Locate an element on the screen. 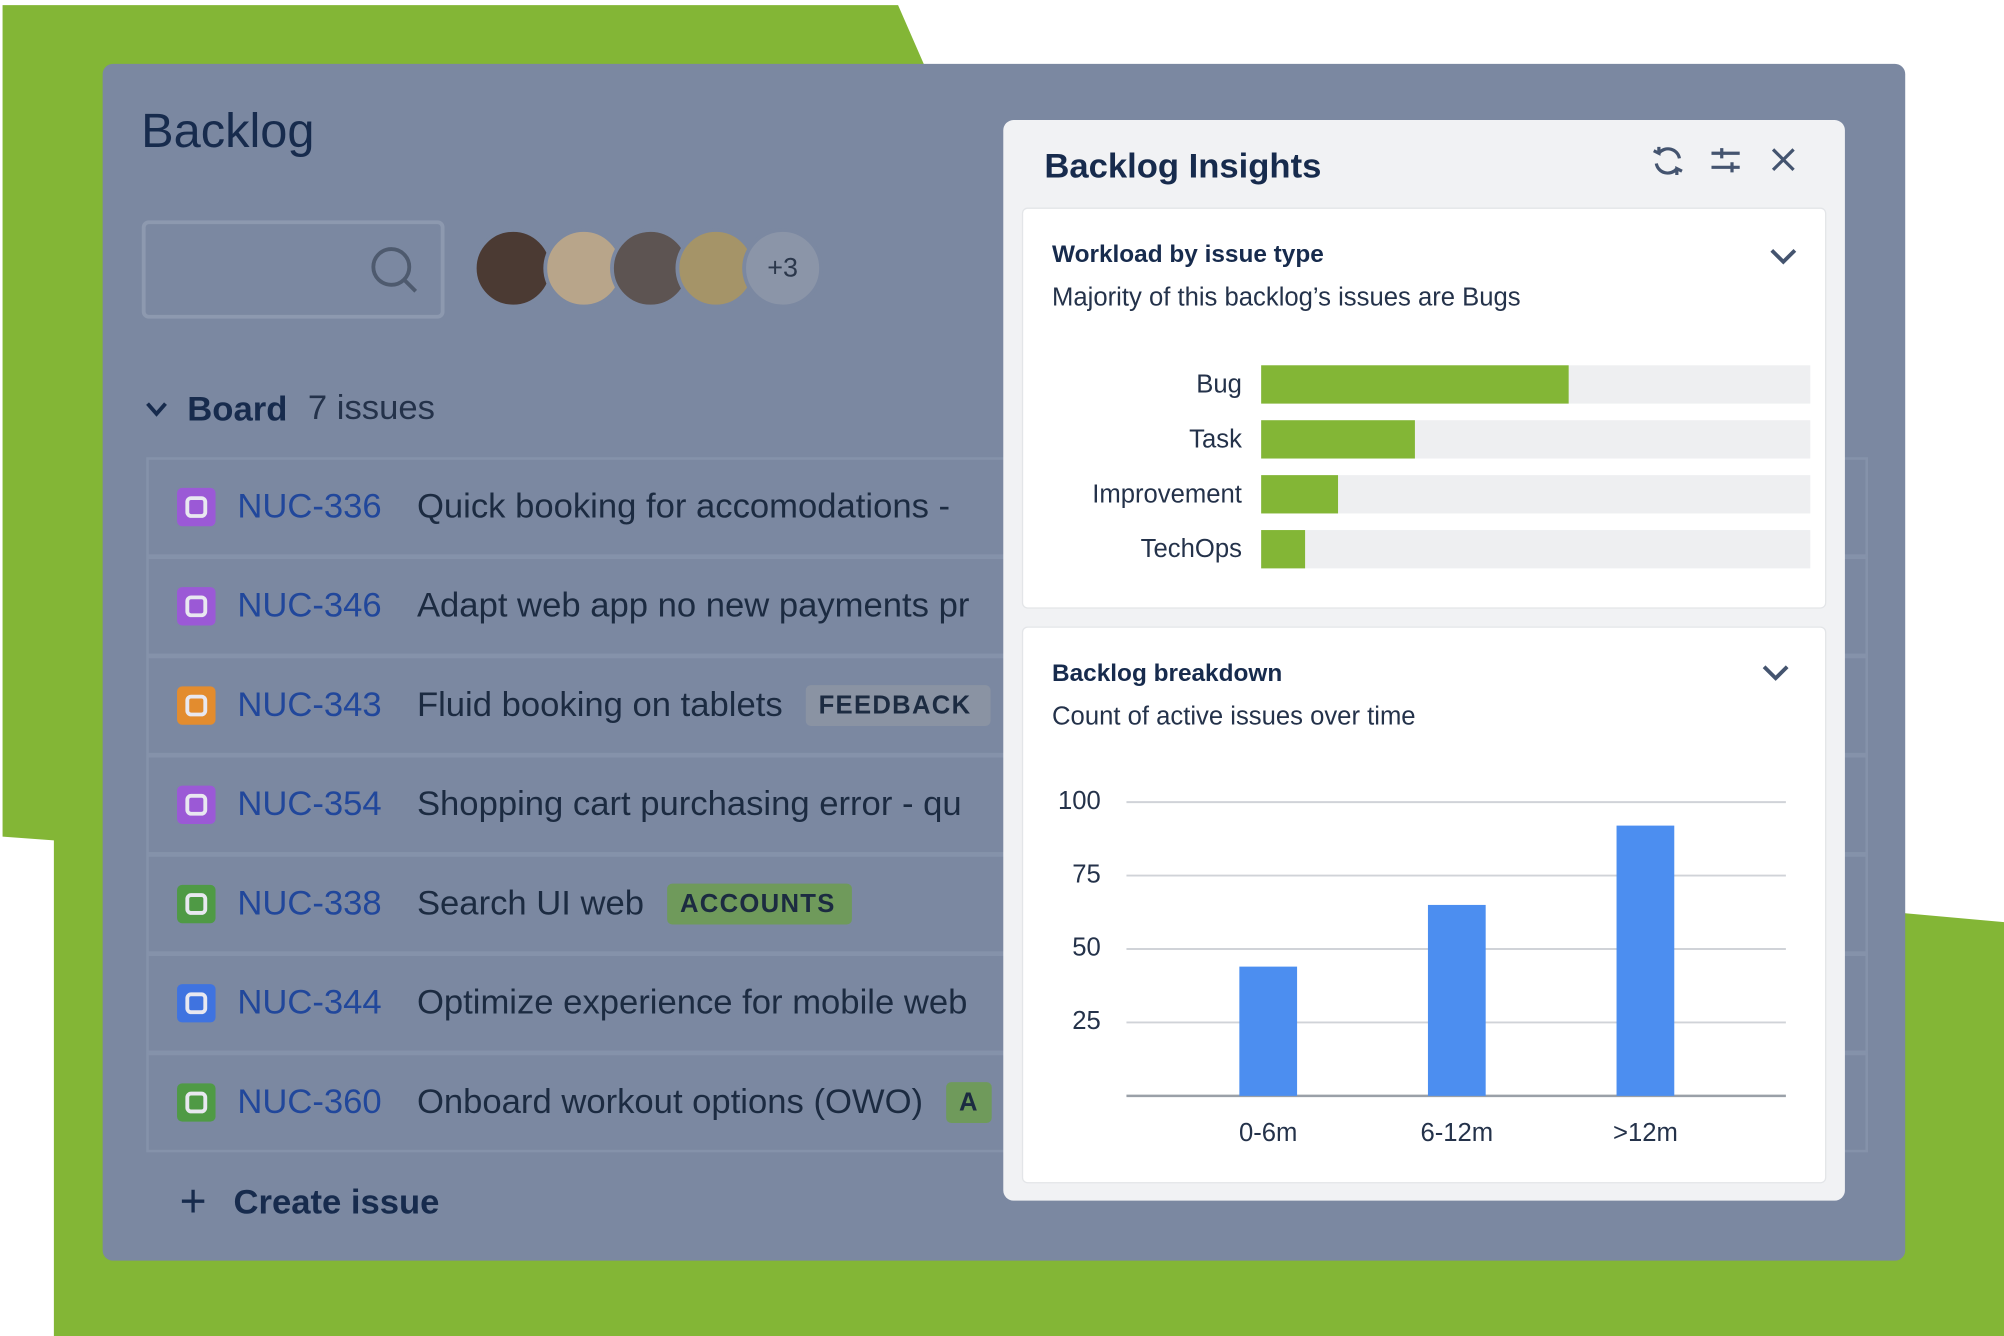 The width and height of the screenshot is (2004, 1336). filter-icon is located at coordinates (1725, 160).